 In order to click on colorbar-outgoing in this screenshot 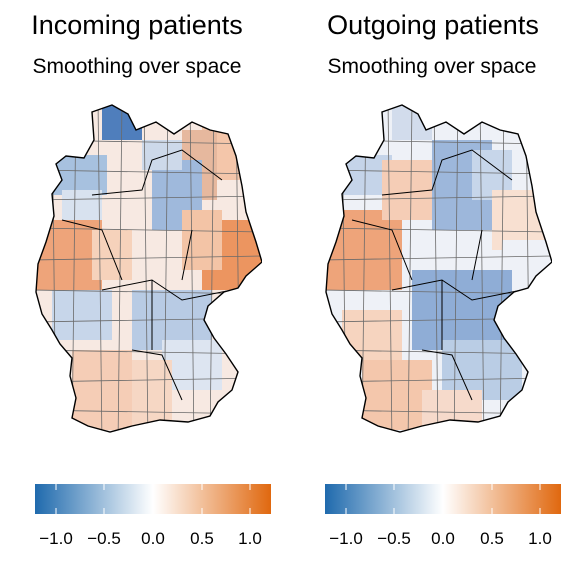, I will do `click(443, 499)`.